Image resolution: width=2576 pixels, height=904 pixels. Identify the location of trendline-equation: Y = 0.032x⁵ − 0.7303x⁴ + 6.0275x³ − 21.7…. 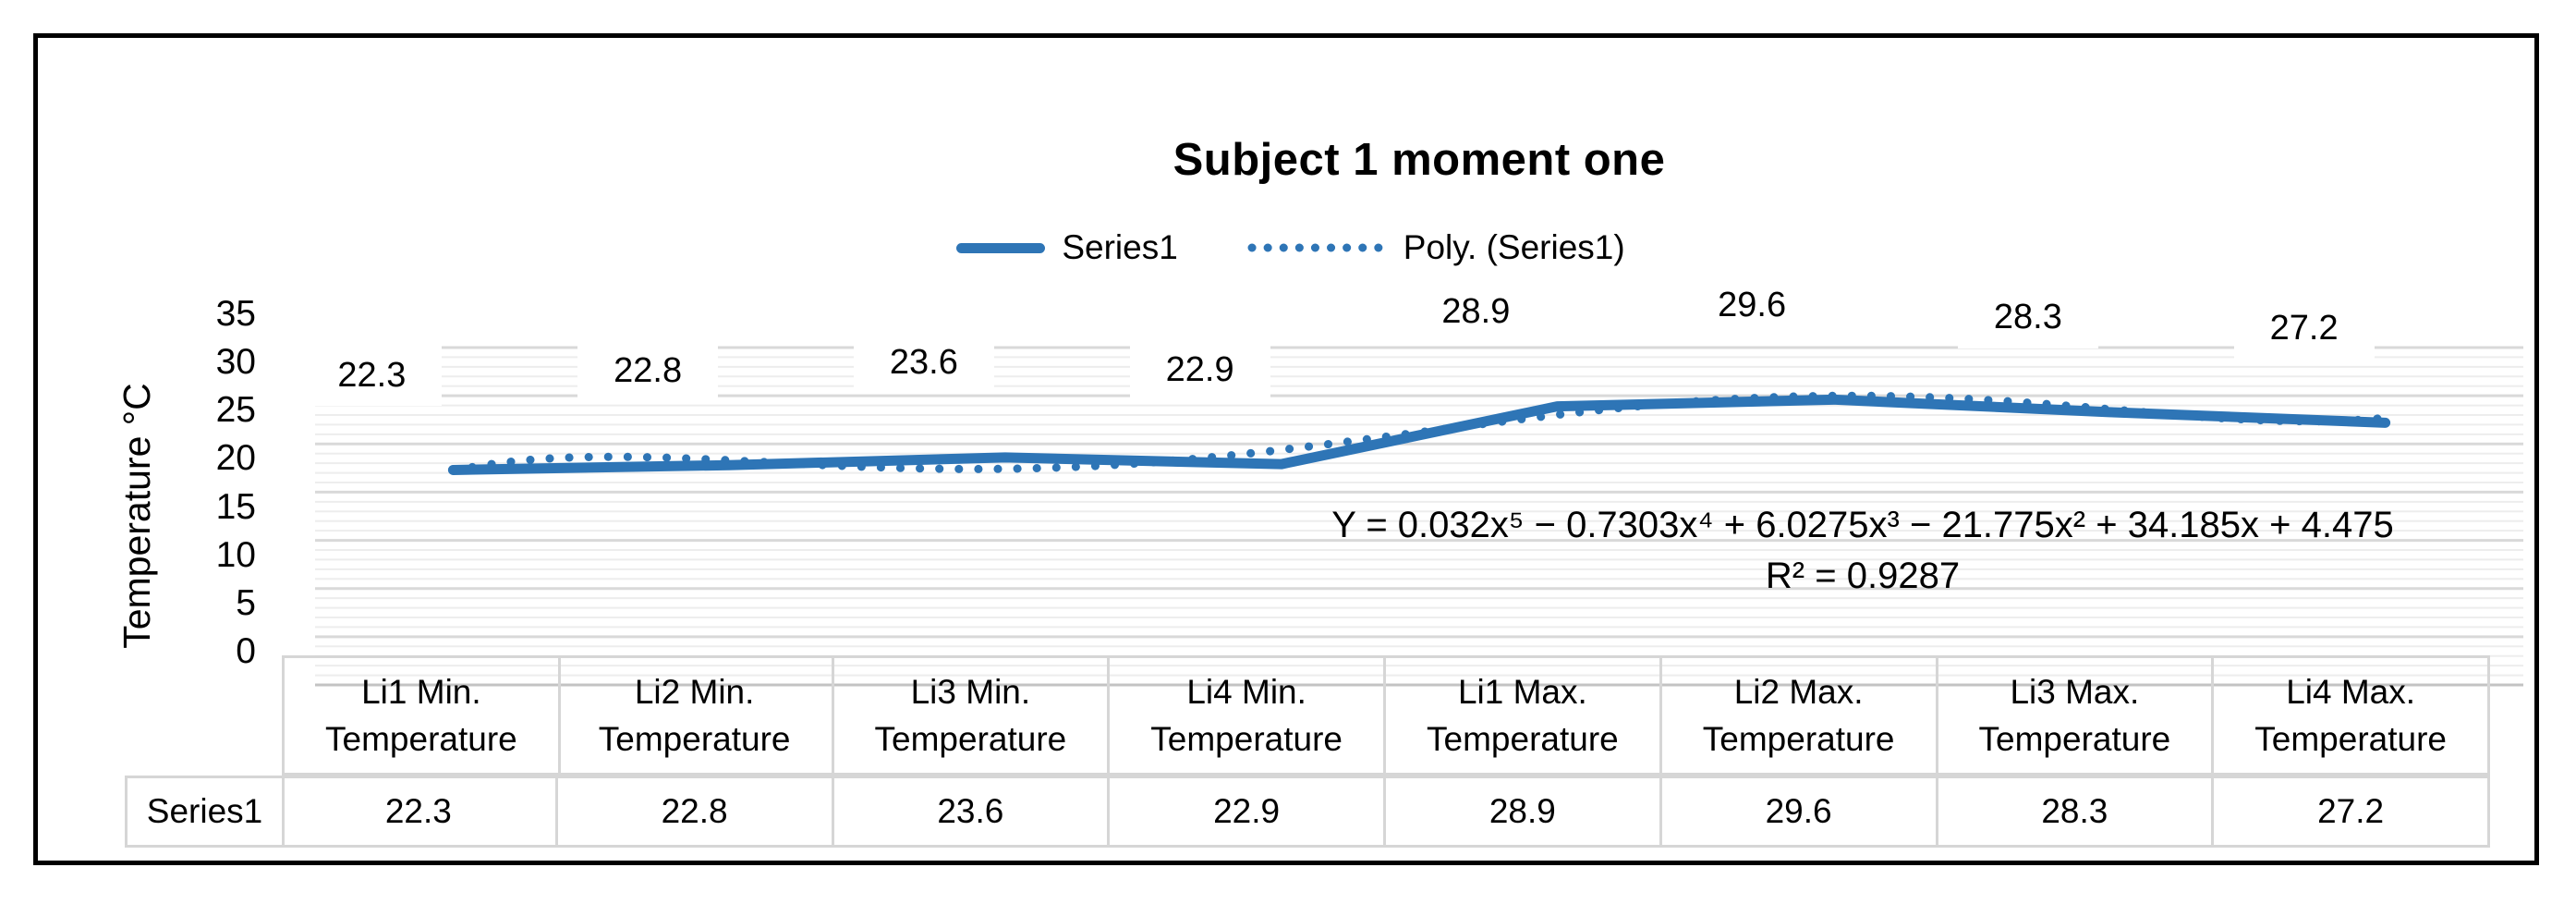
(1850, 551).